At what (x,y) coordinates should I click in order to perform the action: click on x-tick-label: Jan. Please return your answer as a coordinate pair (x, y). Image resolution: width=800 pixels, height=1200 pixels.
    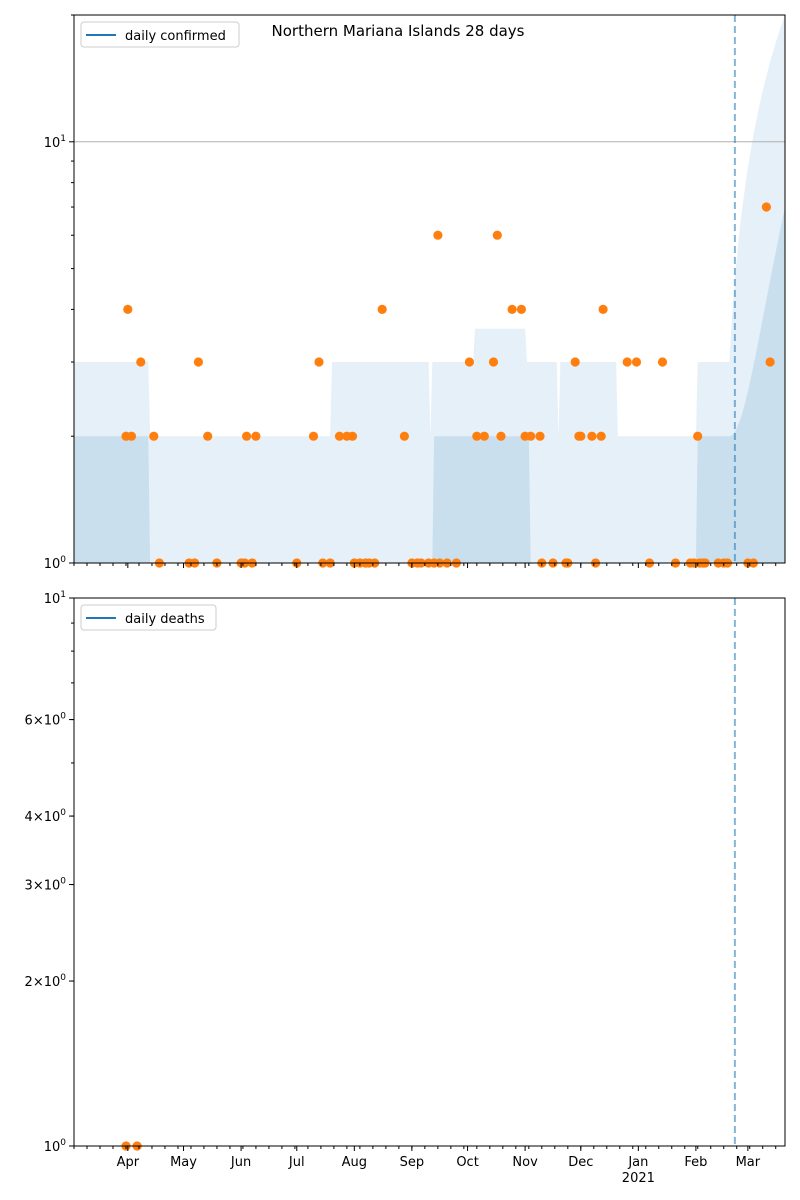
    Looking at the image, I should click on (637, 1162).